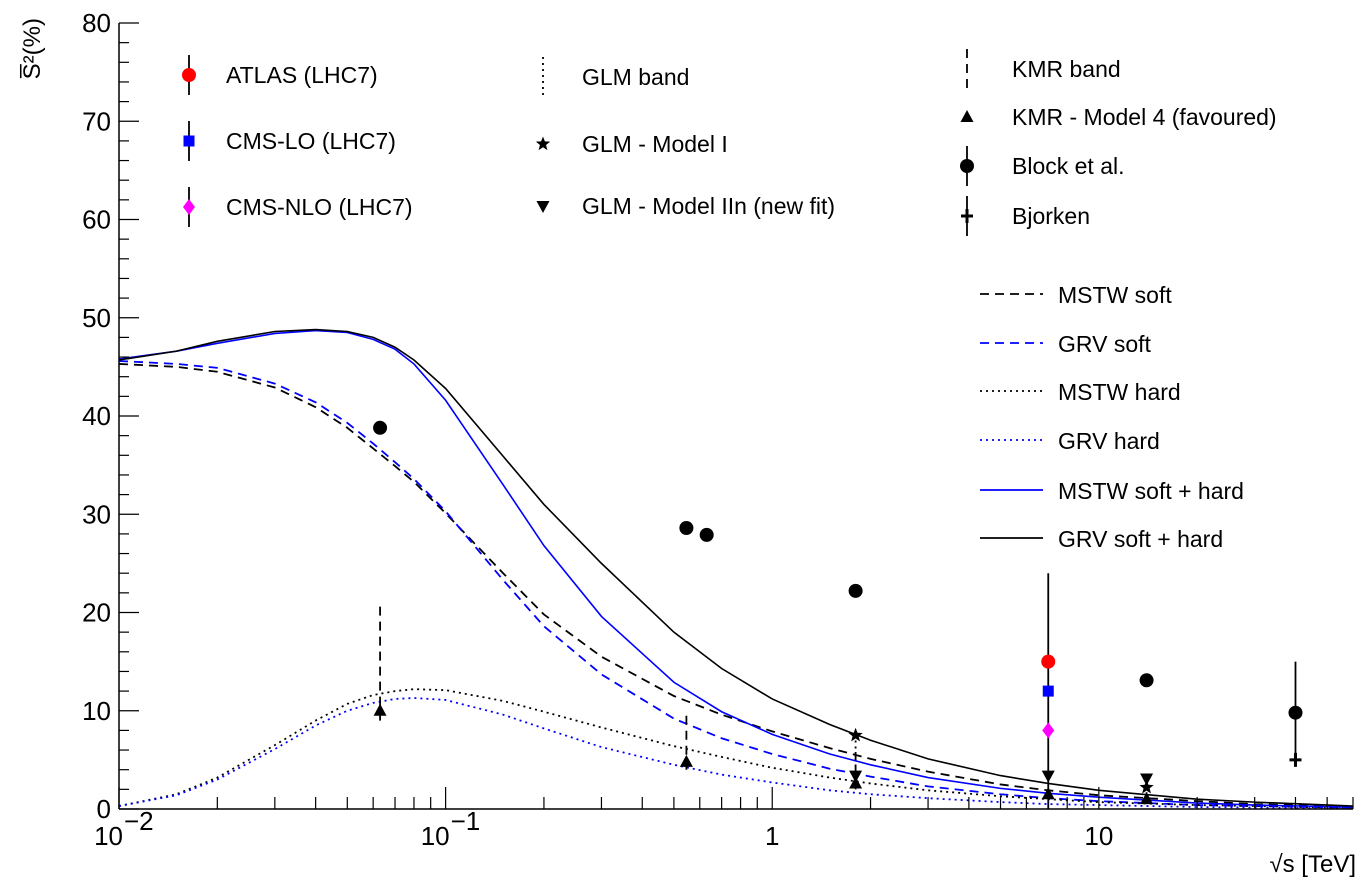  I want to click on legend-label: MSTW hard, so click(1119, 392).